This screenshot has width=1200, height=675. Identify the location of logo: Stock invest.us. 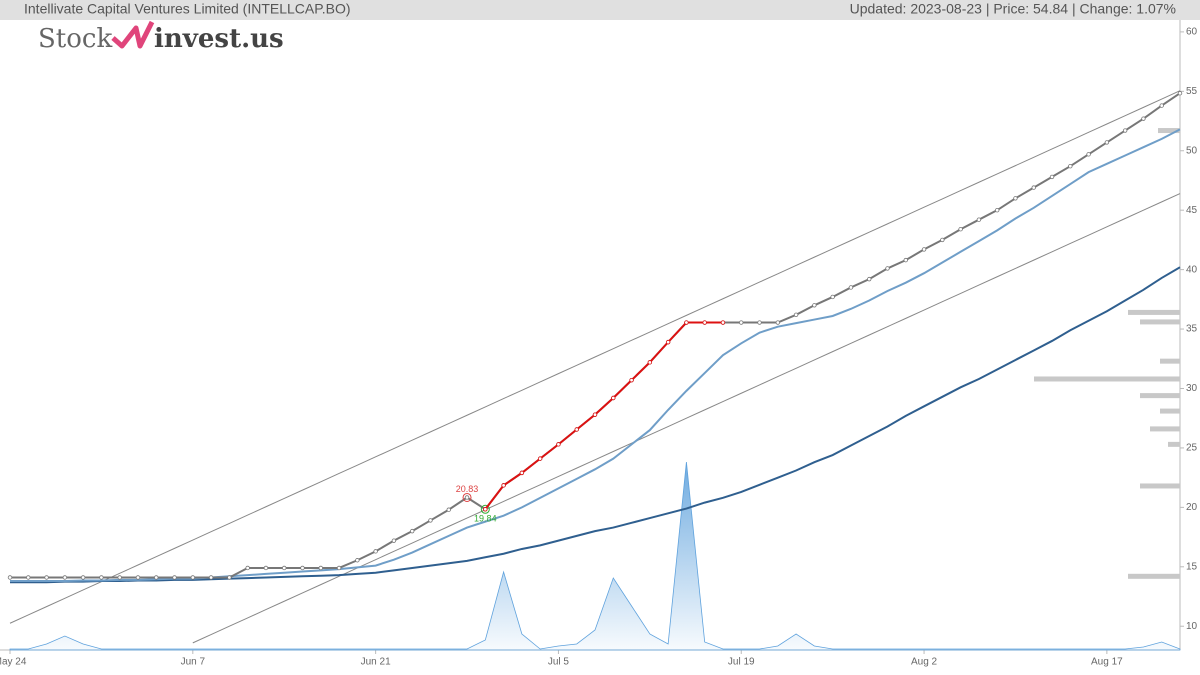
(161, 37).